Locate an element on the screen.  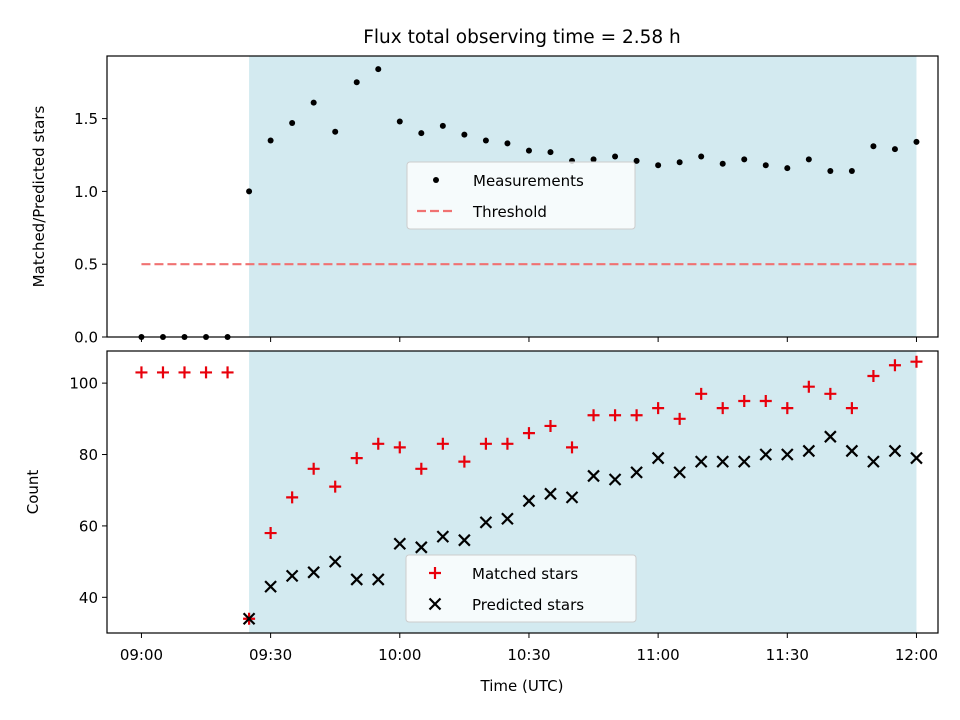
chart-title: Flux total observing time = 2.58 h is located at coordinates (522, 37).